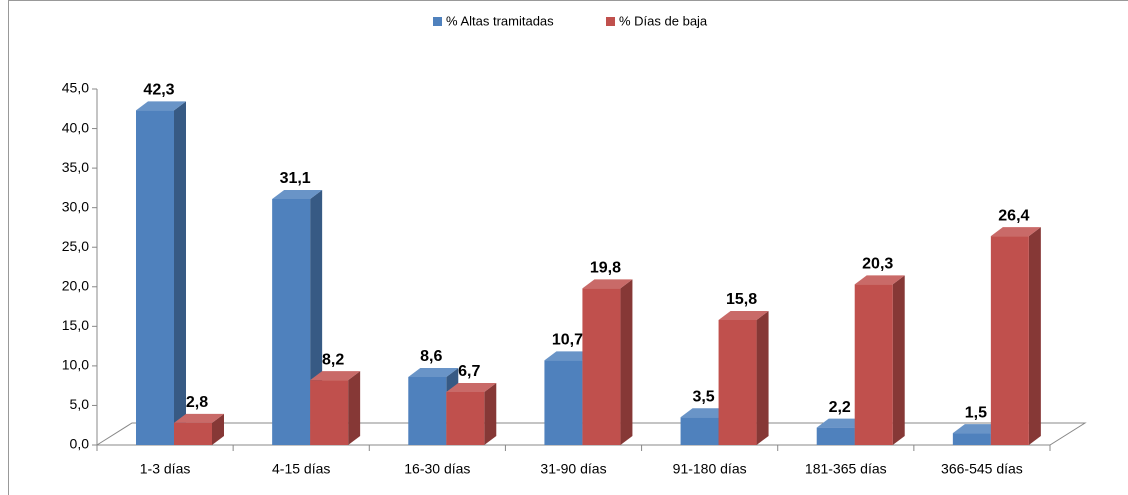  What do you see at coordinates (573, 469) in the screenshot?
I see `x-tick-label: 31-90 días` at bounding box center [573, 469].